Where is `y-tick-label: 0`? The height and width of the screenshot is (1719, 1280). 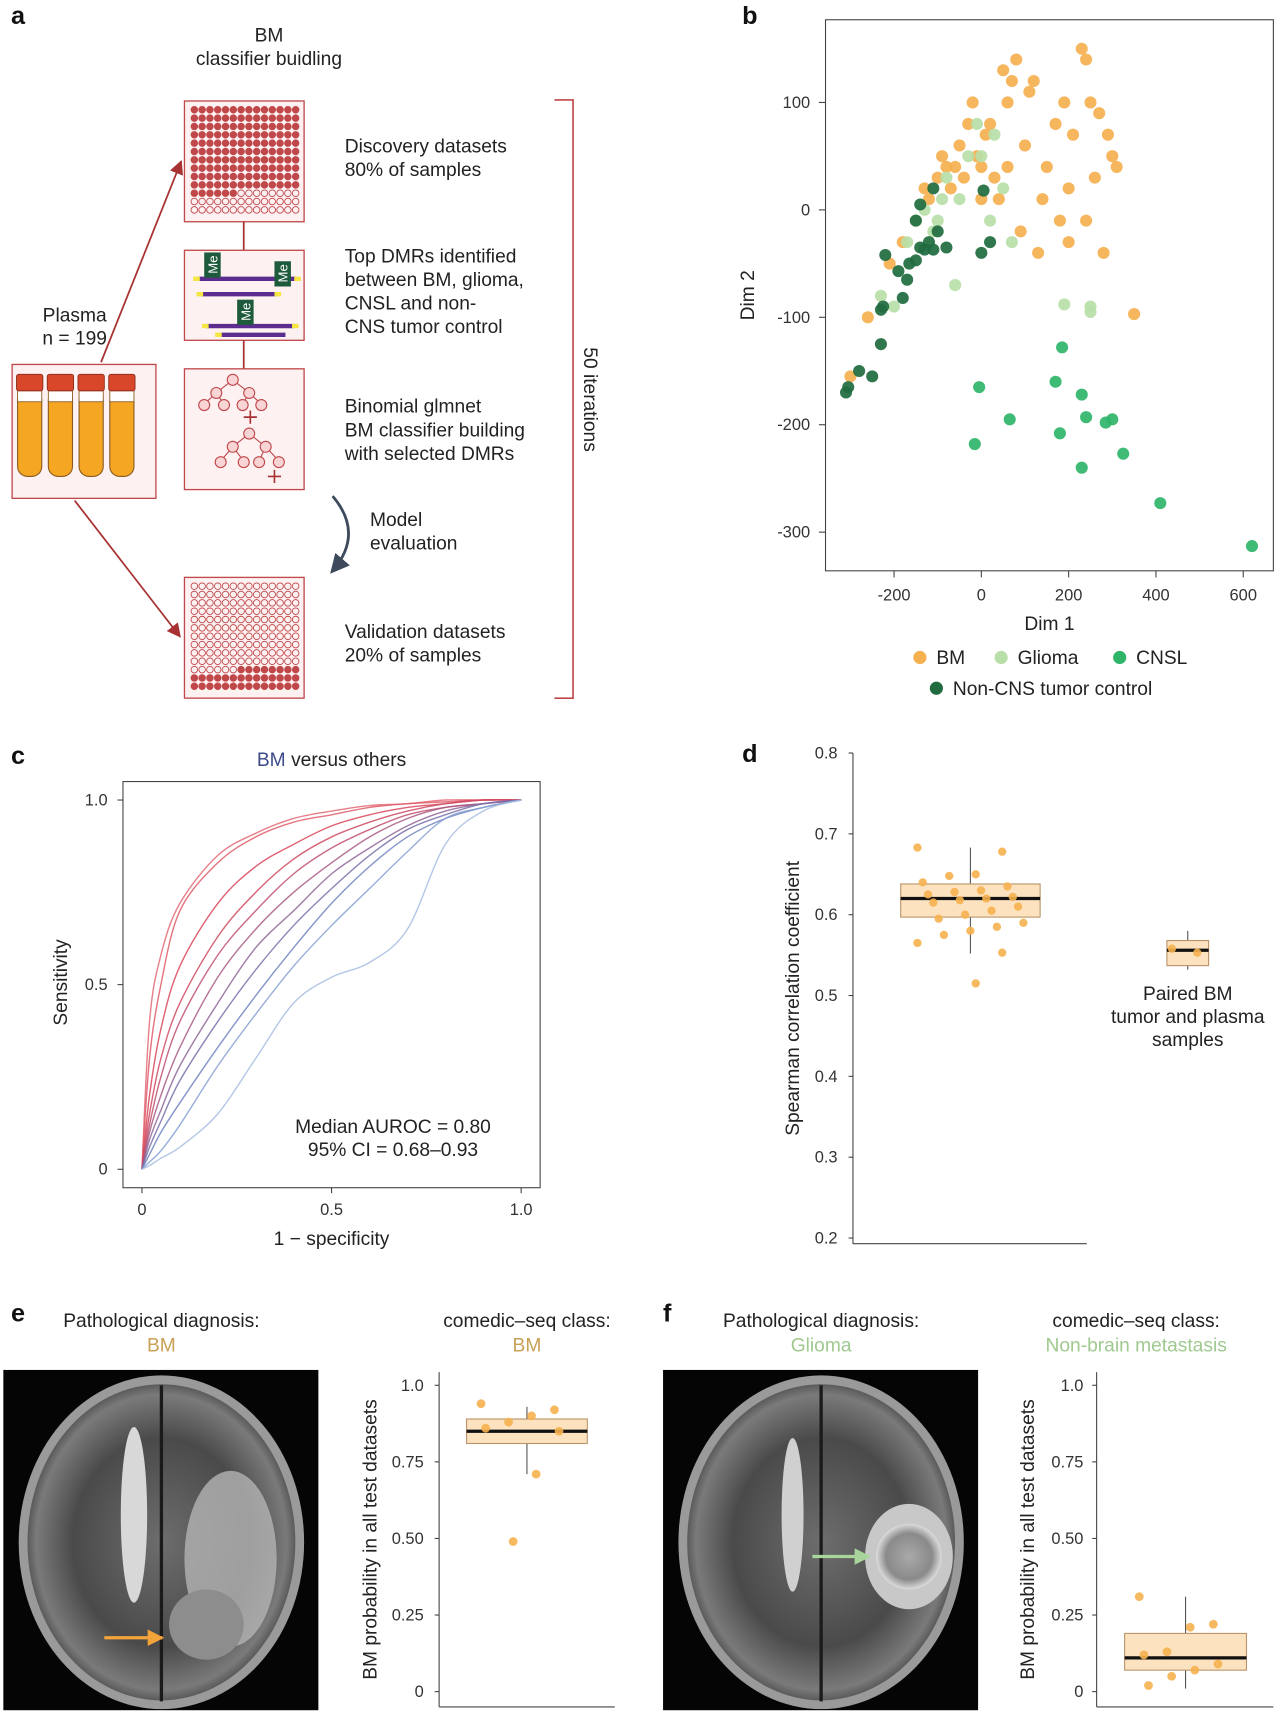
y-tick-label: 0 is located at coordinates (805, 210).